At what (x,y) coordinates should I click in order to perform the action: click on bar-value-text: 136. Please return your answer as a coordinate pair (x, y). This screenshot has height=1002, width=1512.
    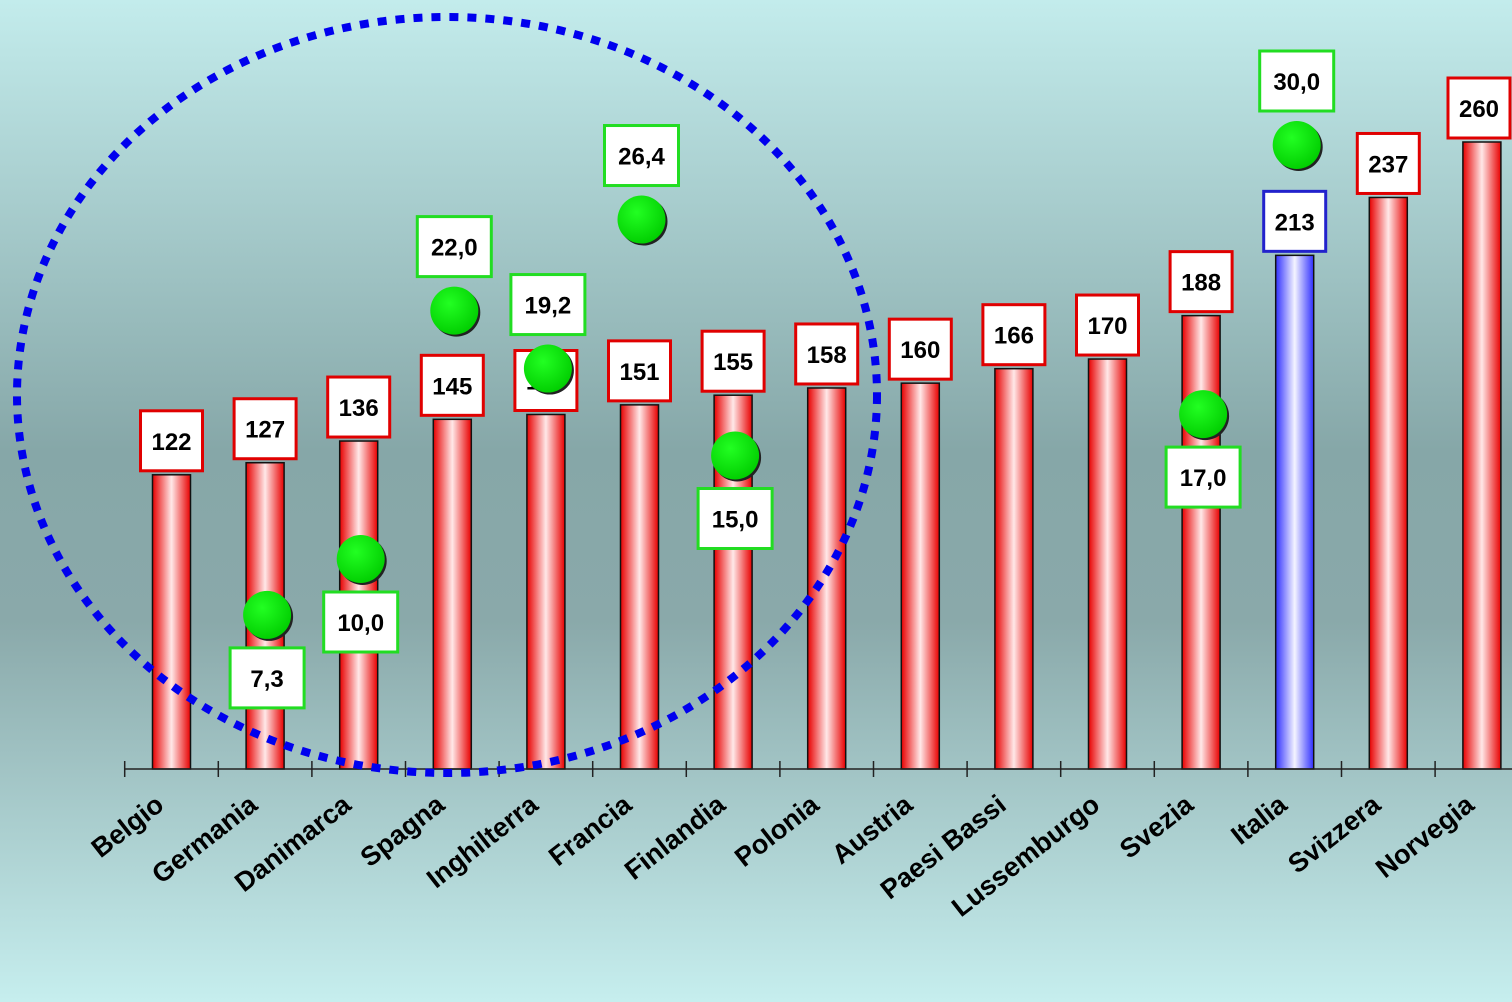
    Looking at the image, I should click on (359, 408).